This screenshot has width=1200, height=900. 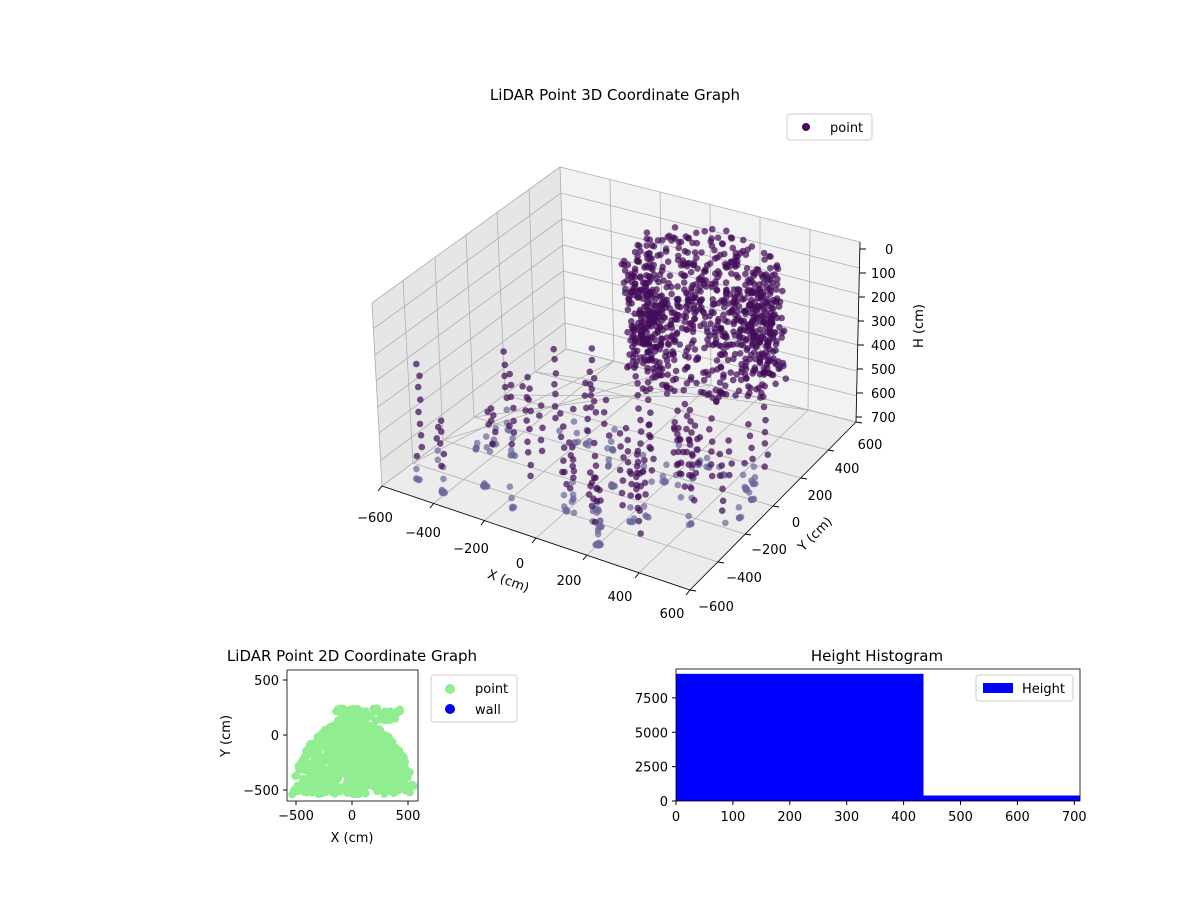 What do you see at coordinates (716, 607) in the screenshot?
I see `y-tick-label: −600` at bounding box center [716, 607].